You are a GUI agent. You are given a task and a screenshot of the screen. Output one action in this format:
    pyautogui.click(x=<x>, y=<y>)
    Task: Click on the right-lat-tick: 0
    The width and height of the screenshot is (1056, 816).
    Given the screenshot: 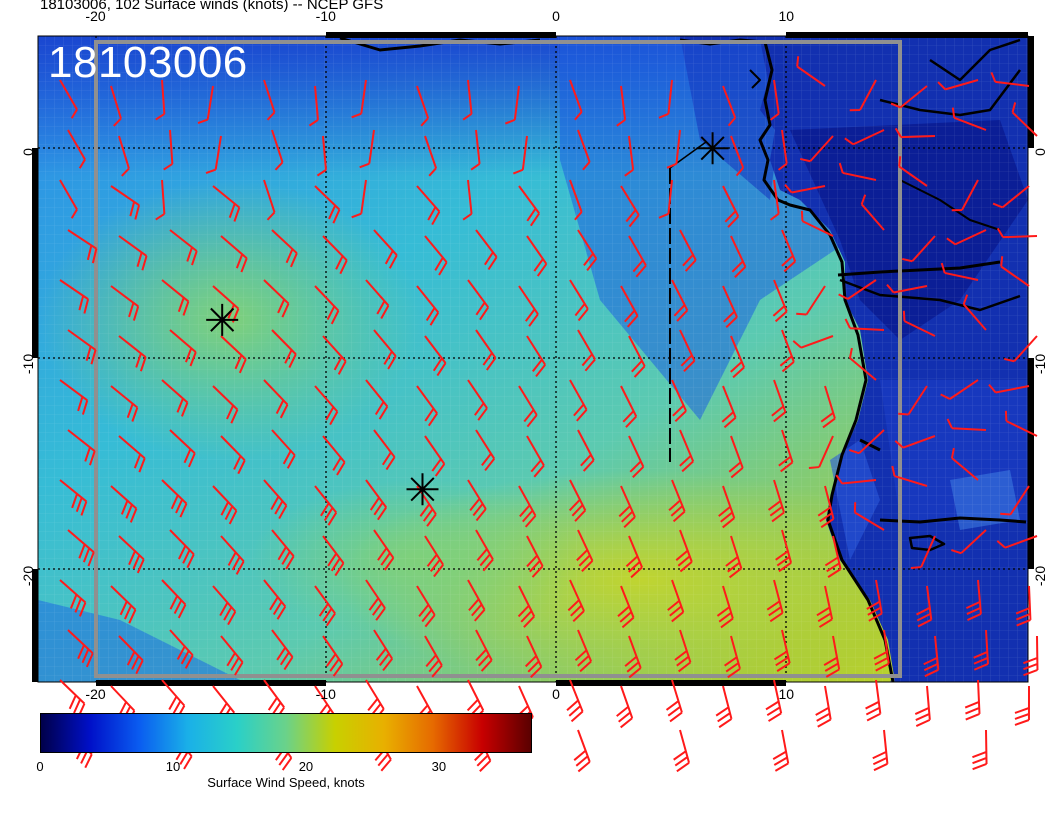 What is the action you would take?
    pyautogui.click(x=1040, y=152)
    